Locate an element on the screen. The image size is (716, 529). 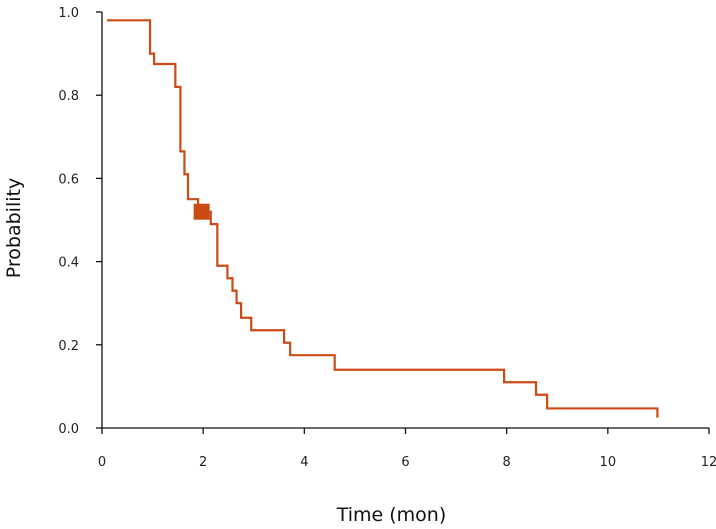
x-tick-label: 12 is located at coordinates (708, 462).